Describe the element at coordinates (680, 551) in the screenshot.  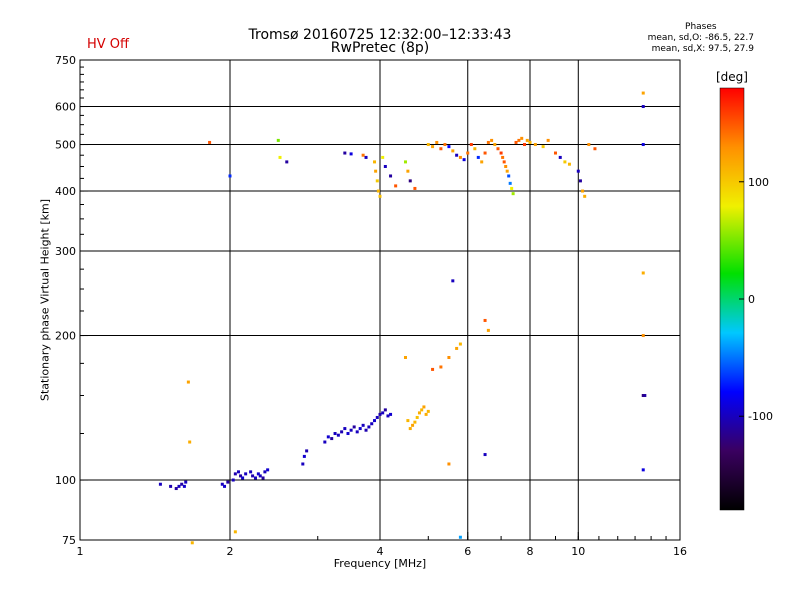
I see `x-tick-label: 16` at that location.